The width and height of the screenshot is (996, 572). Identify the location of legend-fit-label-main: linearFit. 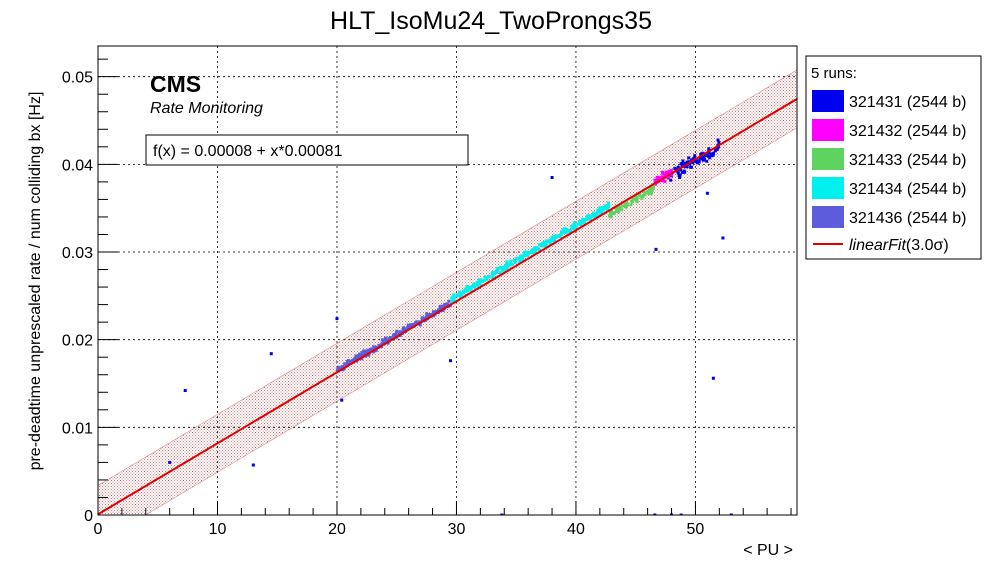
(877, 245).